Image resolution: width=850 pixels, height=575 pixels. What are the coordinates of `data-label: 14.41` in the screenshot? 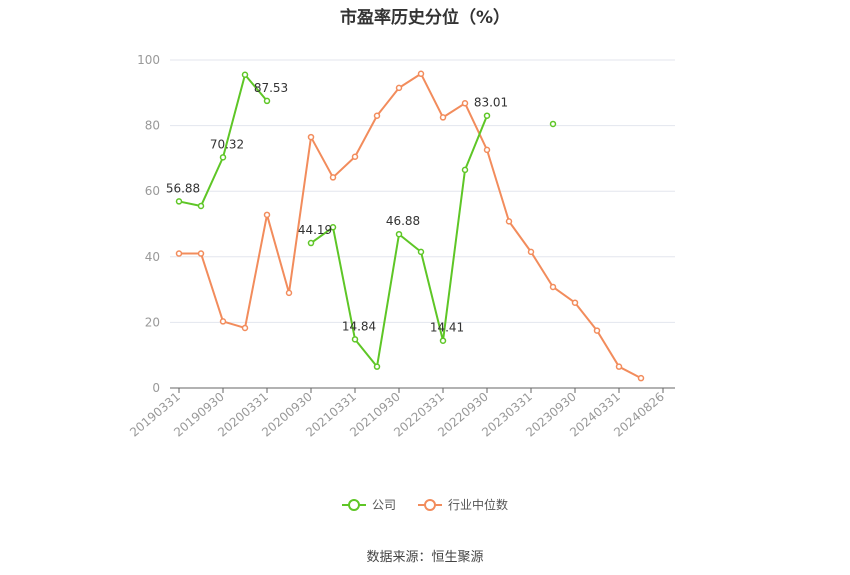 It's located at (447, 328).